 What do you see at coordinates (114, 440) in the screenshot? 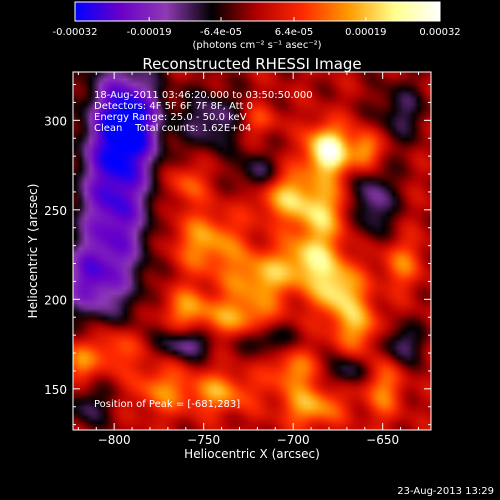
I see `x-tick-label: −800` at bounding box center [114, 440].